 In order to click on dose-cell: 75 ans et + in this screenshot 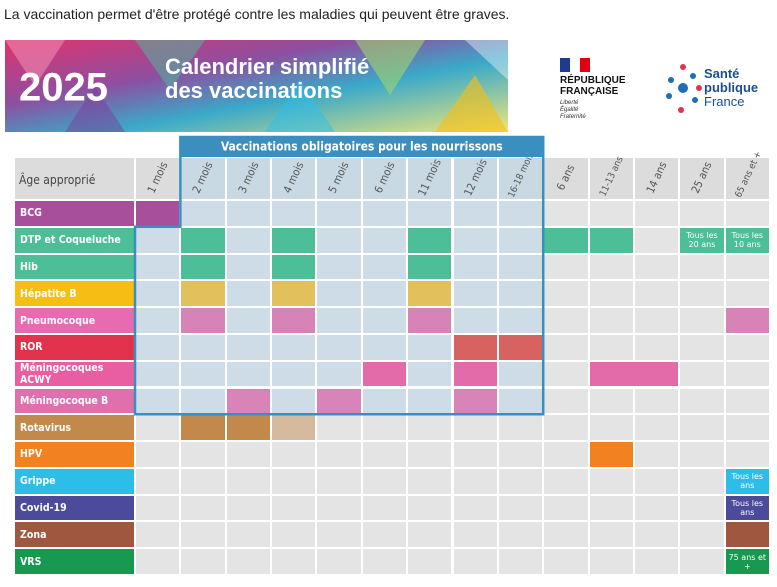, I will do `click(747, 561)`.